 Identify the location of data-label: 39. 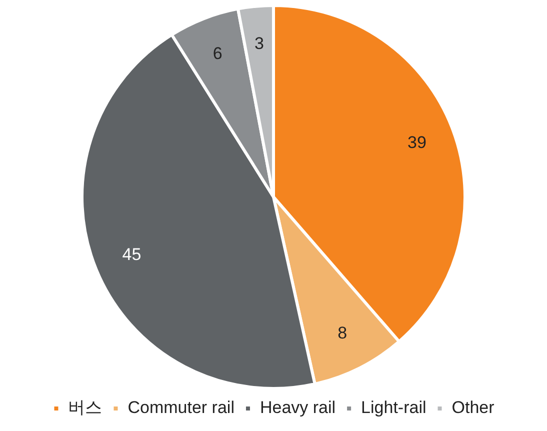
(417, 142).